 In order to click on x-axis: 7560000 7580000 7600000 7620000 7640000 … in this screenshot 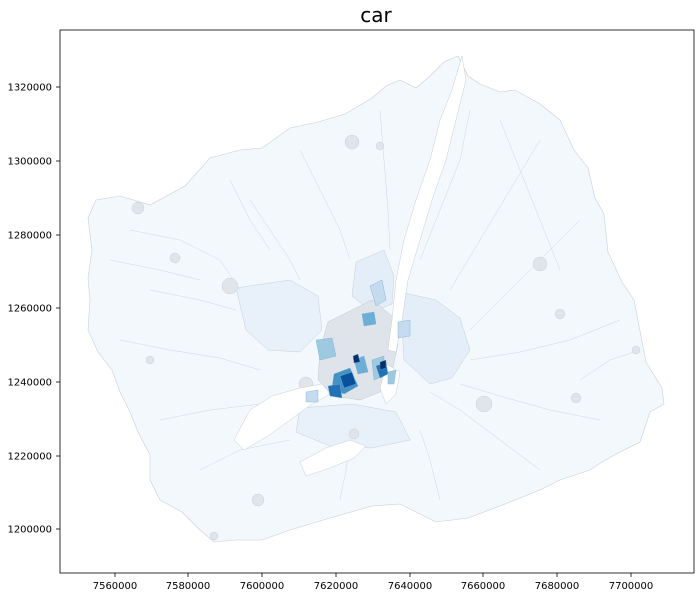, I will do `click(373, 582)`.